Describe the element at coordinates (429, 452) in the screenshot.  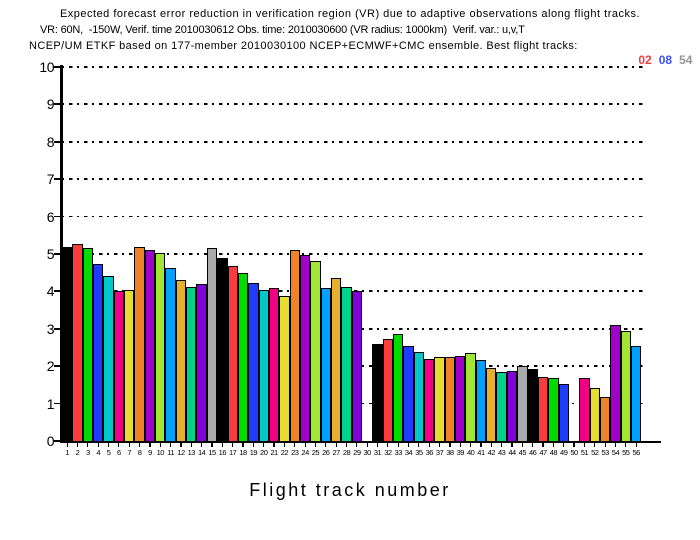
I see `x-tick-label-36: 36` at that location.